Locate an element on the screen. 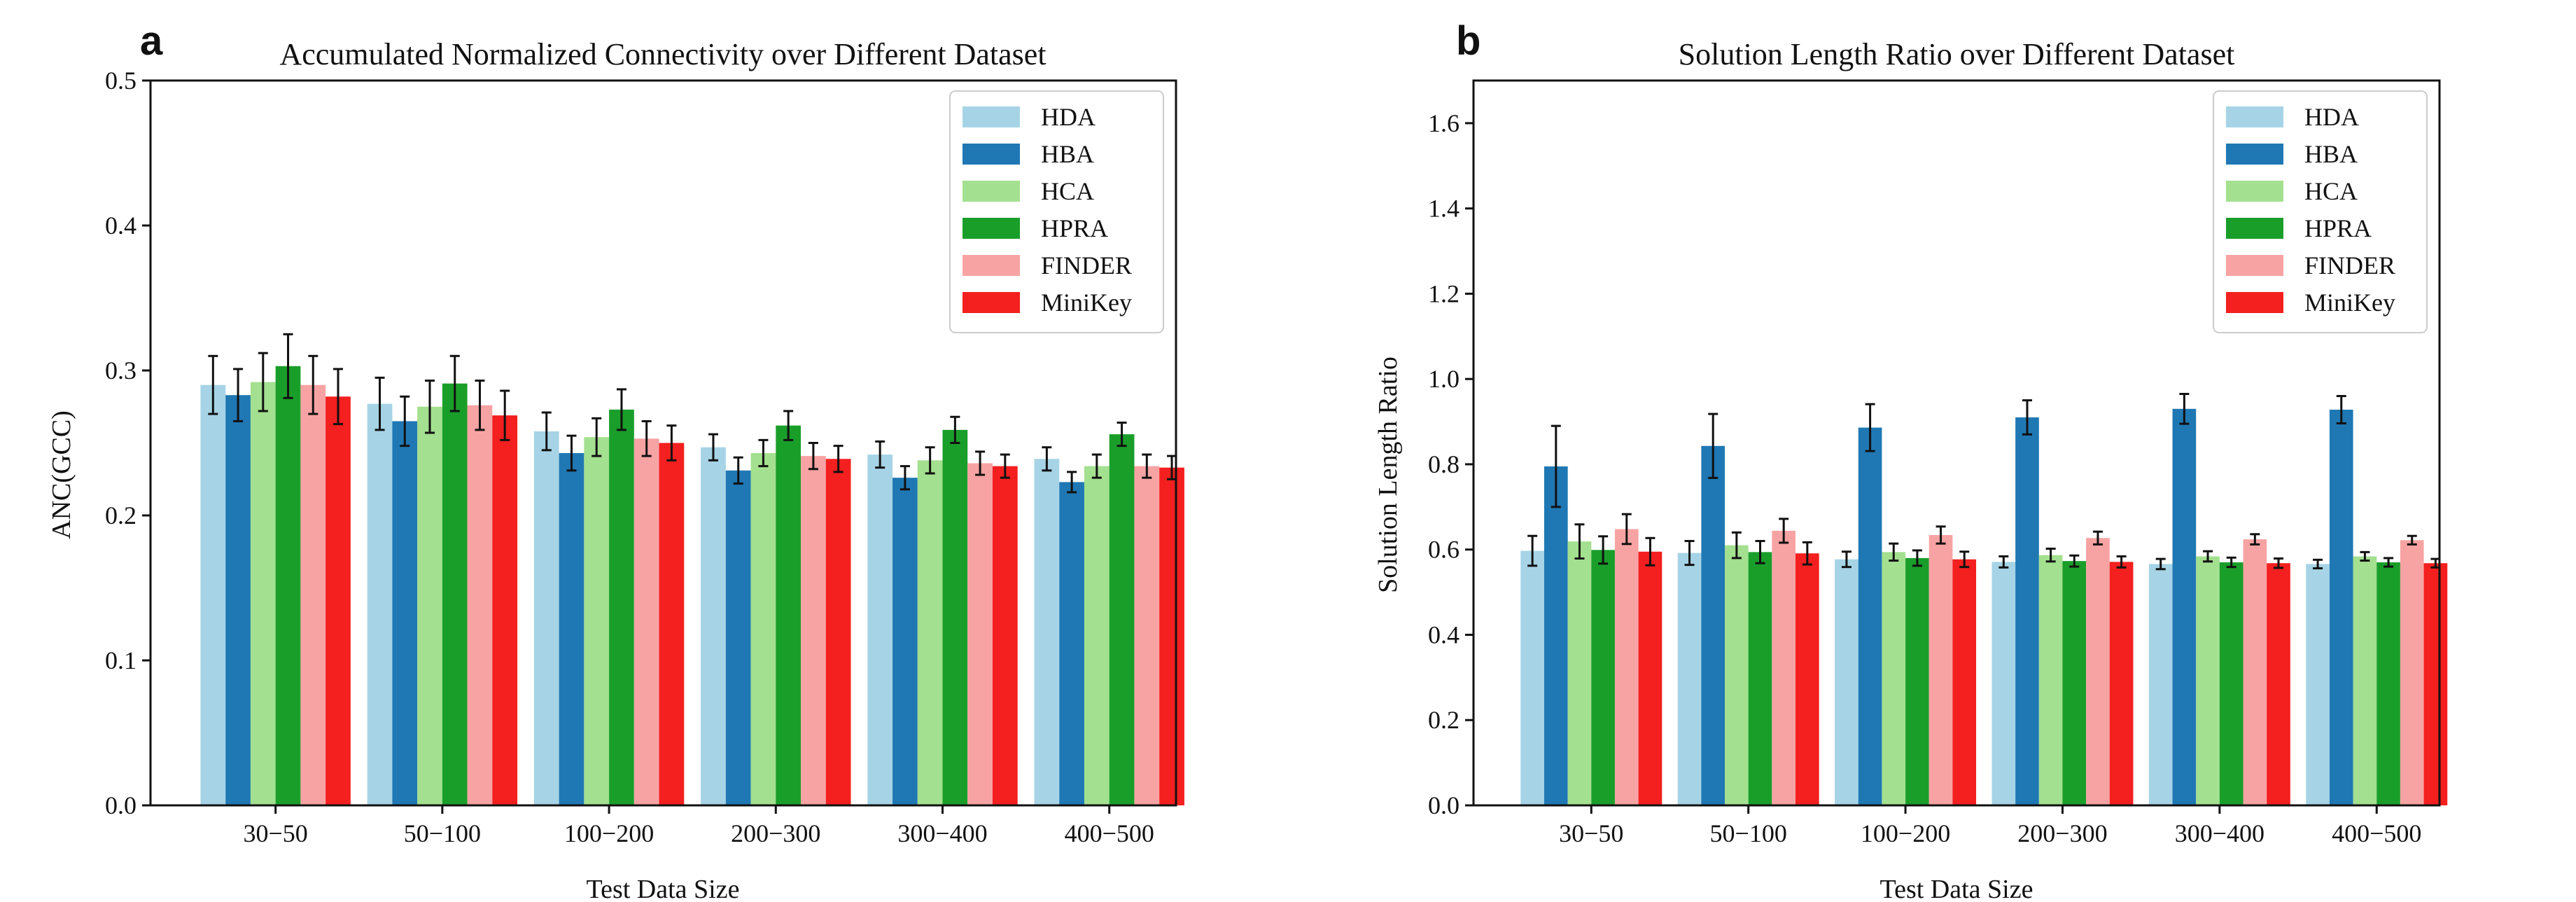 The width and height of the screenshot is (2576, 902). panel-b-y-axis-label: Solution Length Ratio is located at coordinates (1388, 475).